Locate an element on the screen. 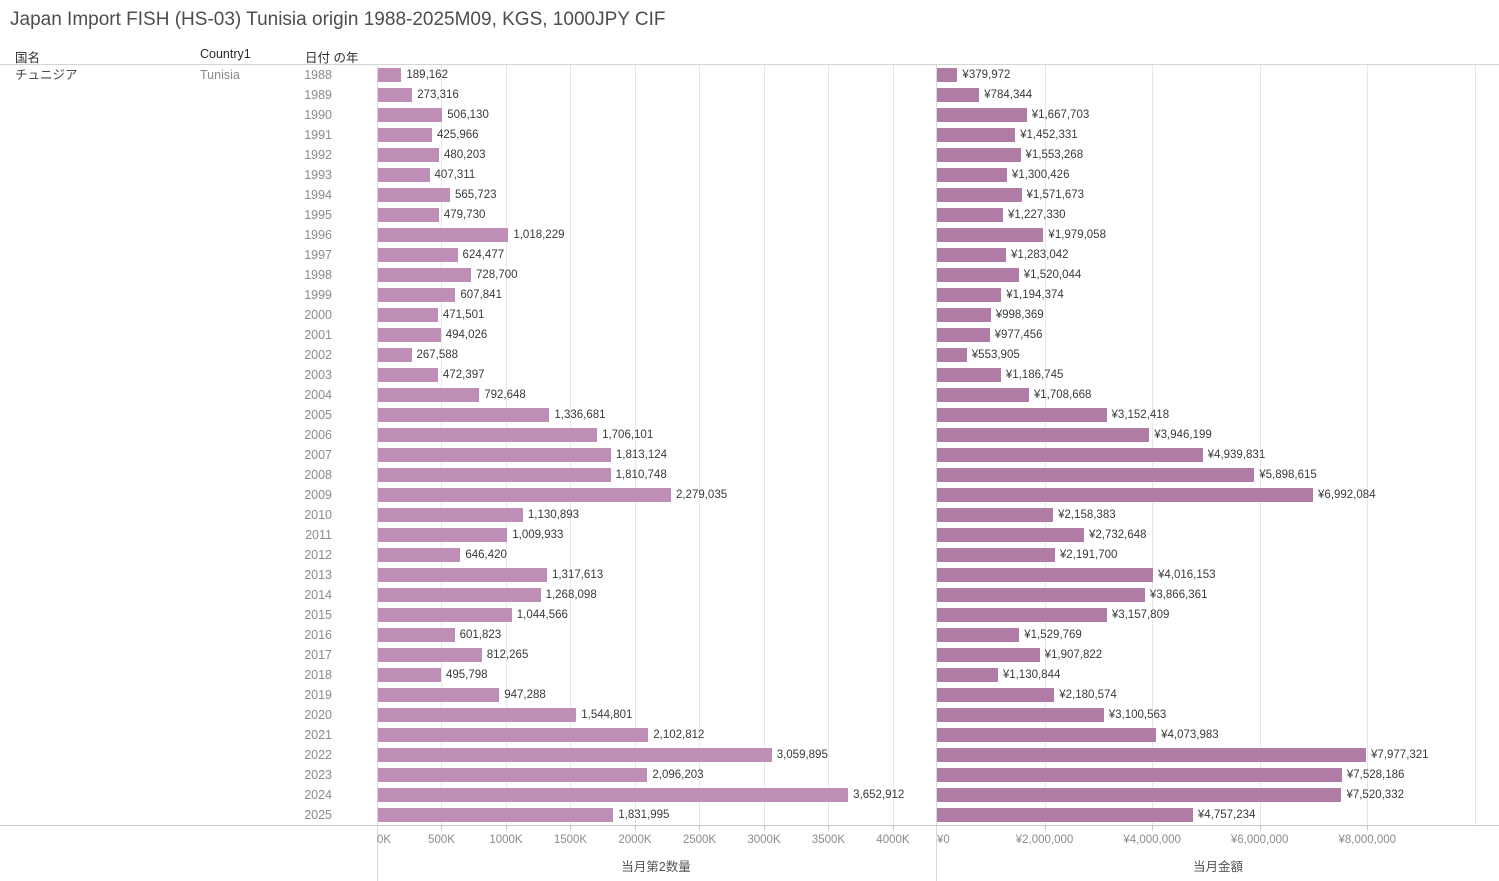 The height and width of the screenshot is (881, 1499). bar-value-label: 267,588 is located at coordinates (437, 355).